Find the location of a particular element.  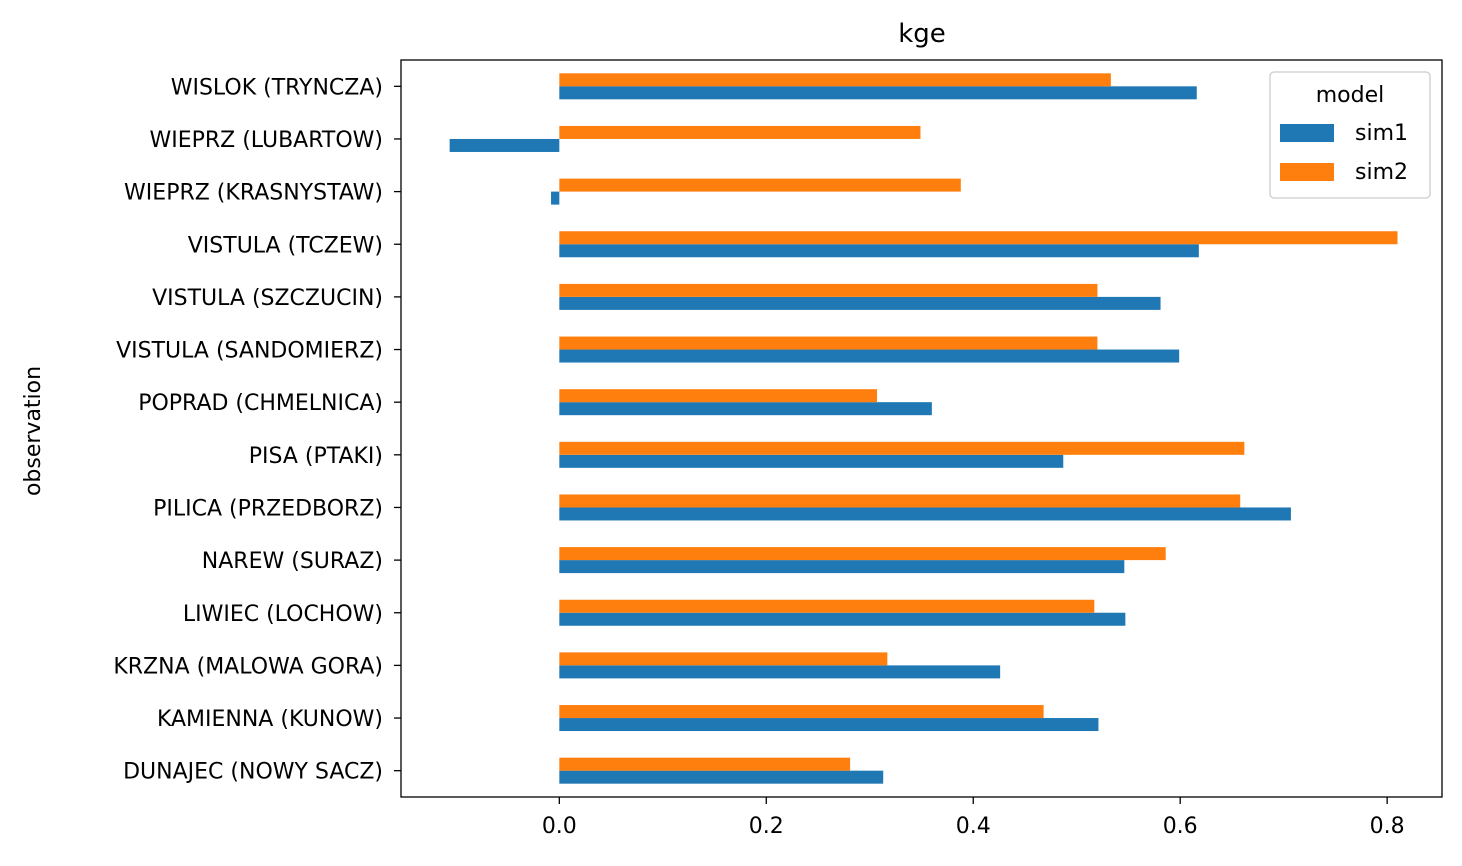

x-axis: 0.0 0.2 0.4 0.6 0.8 is located at coordinates (973, 818).